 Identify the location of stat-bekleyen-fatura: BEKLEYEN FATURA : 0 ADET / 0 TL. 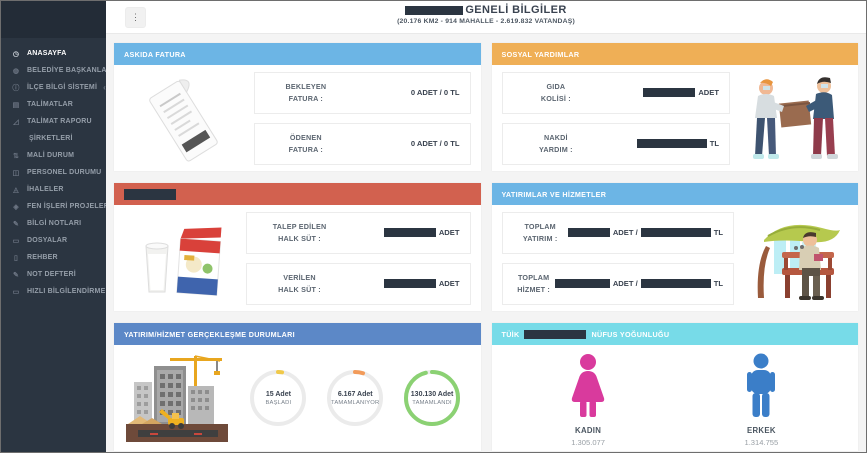
(362, 92).